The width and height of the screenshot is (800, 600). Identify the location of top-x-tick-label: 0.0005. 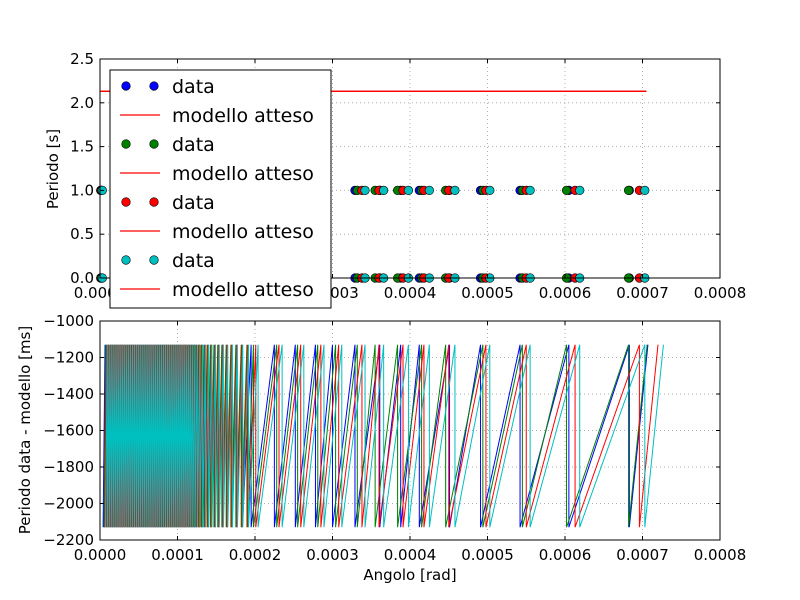
(487, 293).